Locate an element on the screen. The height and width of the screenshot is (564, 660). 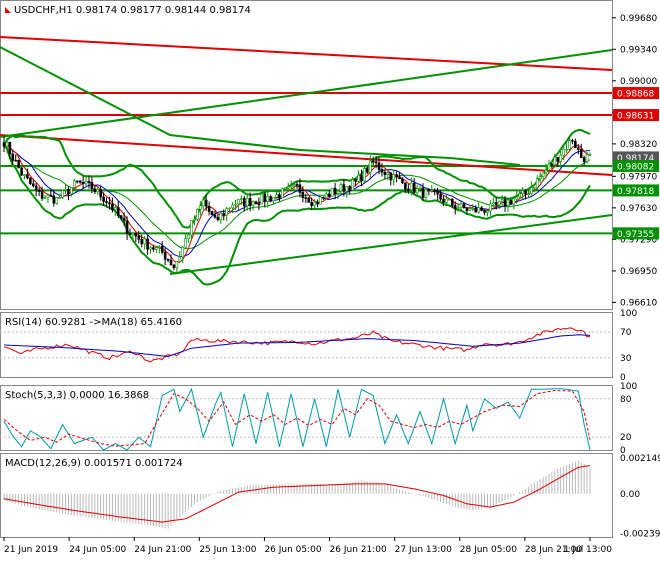
time-axis-label: 24 Jun 05:00 is located at coordinates (97, 550).